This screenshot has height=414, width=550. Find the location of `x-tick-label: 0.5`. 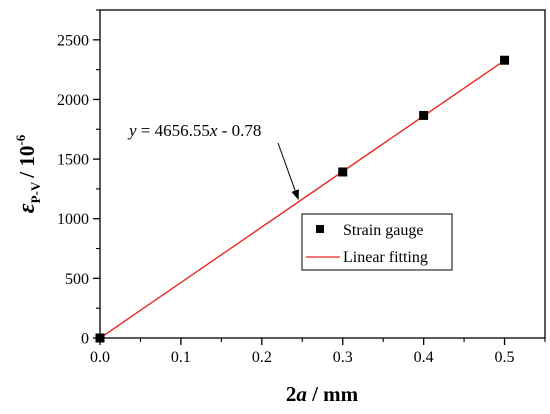

x-tick-label: 0.5 is located at coordinates (505, 357).